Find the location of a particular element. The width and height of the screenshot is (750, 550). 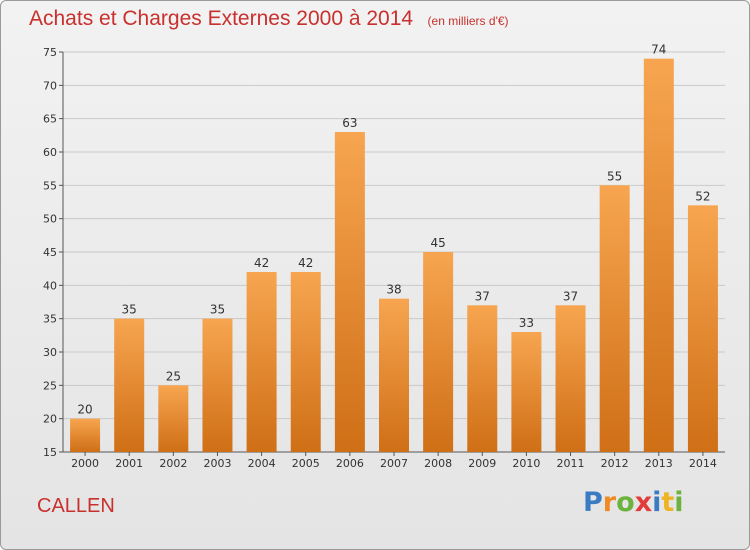

bar-value-label: 25 is located at coordinates (173, 376).